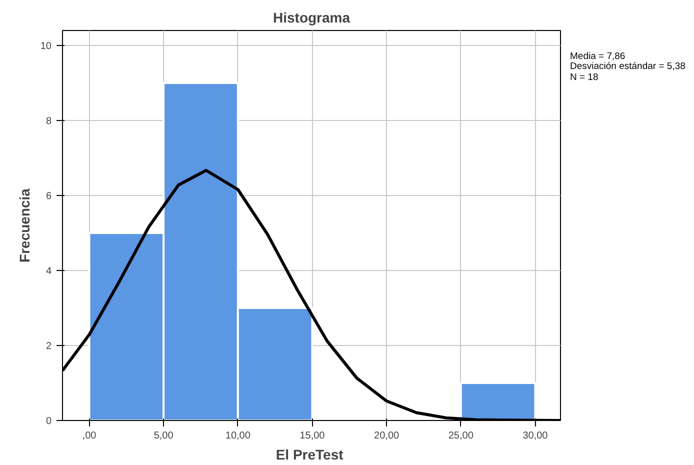 The width and height of the screenshot is (694, 465). What do you see at coordinates (24, 225) in the screenshot?
I see `y-axis-title: Frecuencia` at bounding box center [24, 225].